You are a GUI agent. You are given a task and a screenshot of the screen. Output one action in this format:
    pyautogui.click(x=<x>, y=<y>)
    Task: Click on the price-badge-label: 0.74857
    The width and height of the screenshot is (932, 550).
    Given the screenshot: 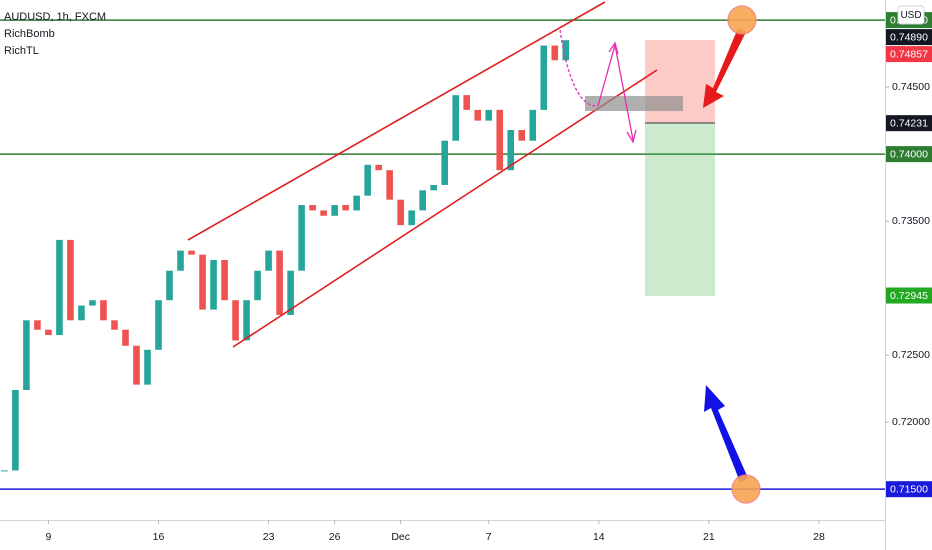 What is the action you would take?
    pyautogui.click(x=909, y=54)
    